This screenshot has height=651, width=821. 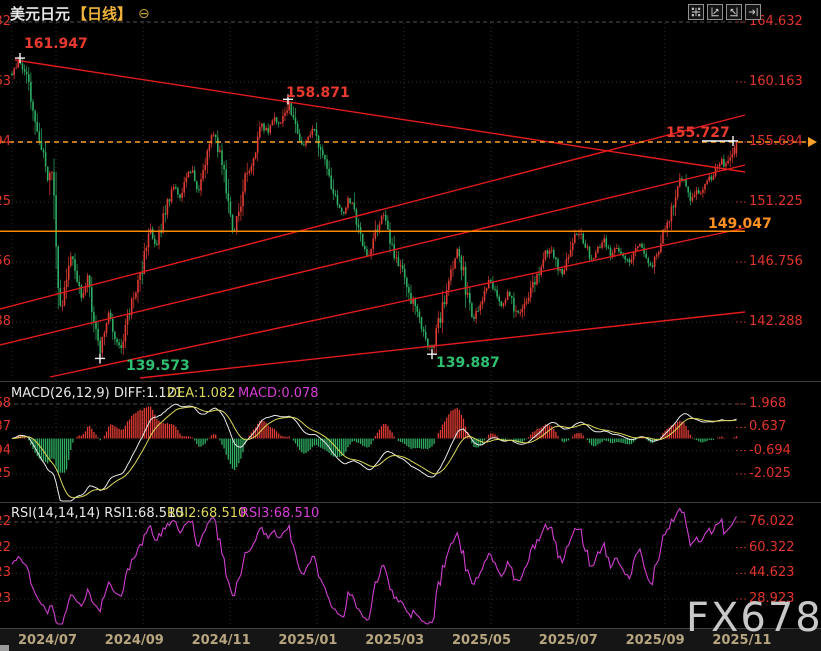 I want to click on x-axis-label: 2025/11, so click(x=742, y=640).